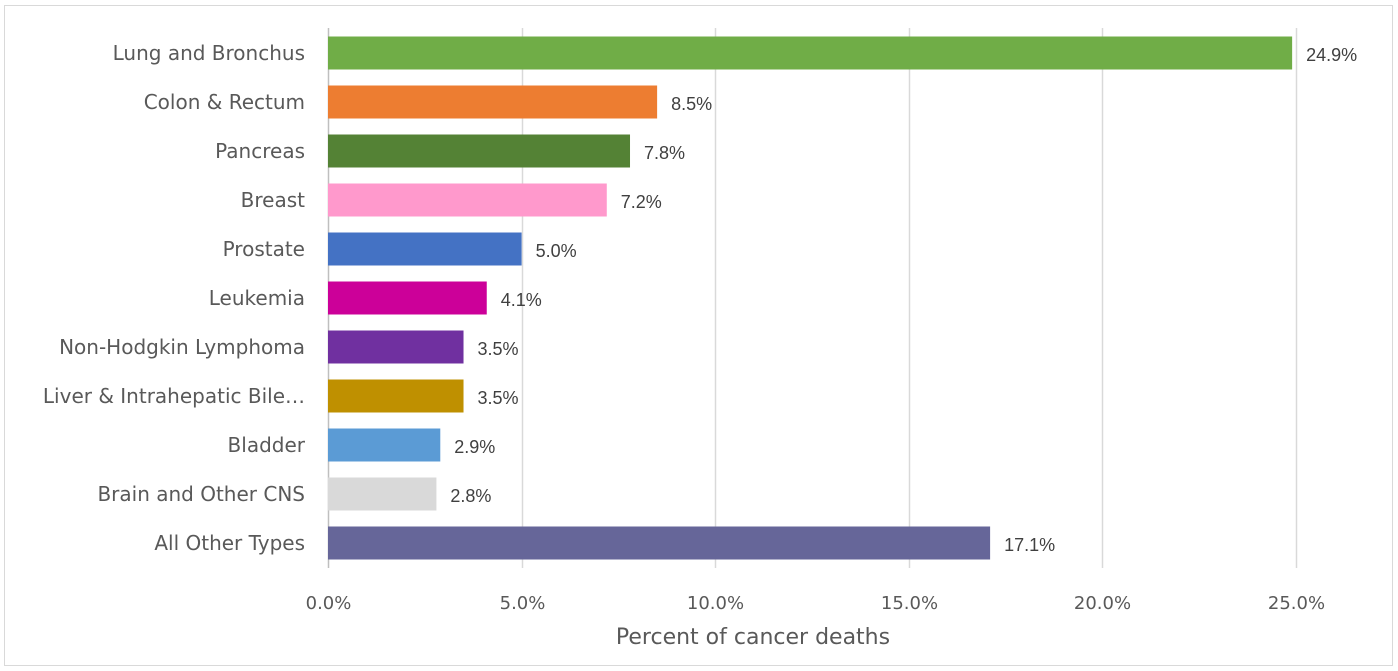  I want to click on data-label: 2.9%, so click(474, 447).